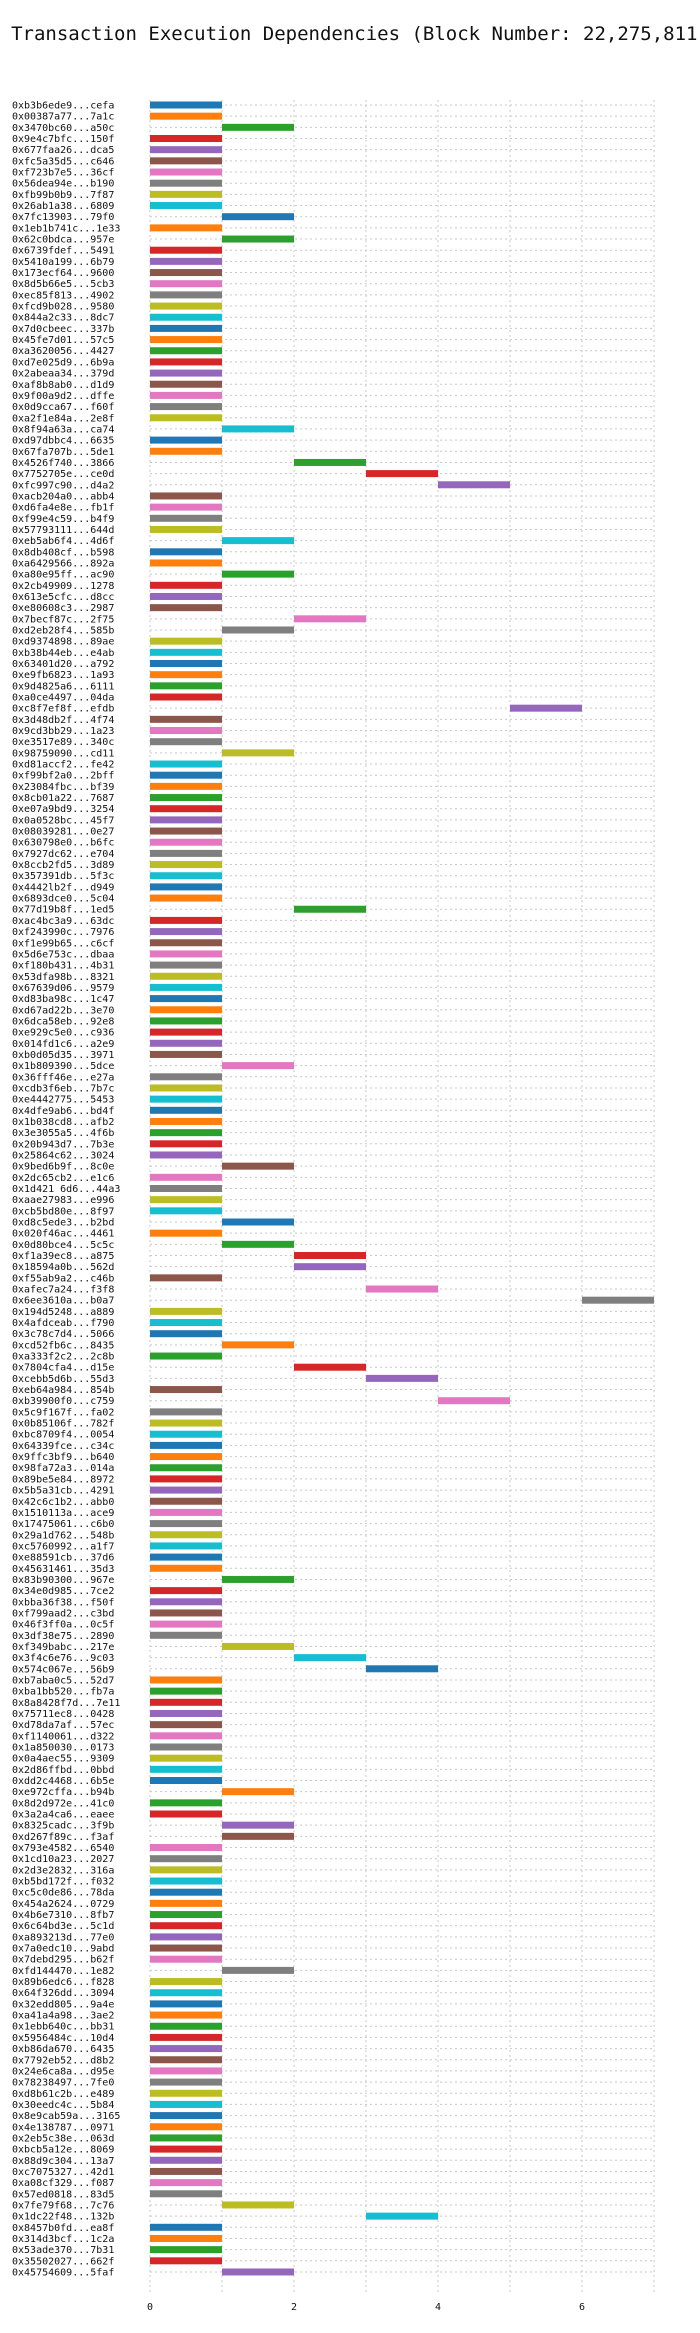 Image resolution: width=700 pixels, height=2333 pixels. What do you see at coordinates (63, 854) in the screenshot?
I see `tx-label: 0x7927dc62...e704` at bounding box center [63, 854].